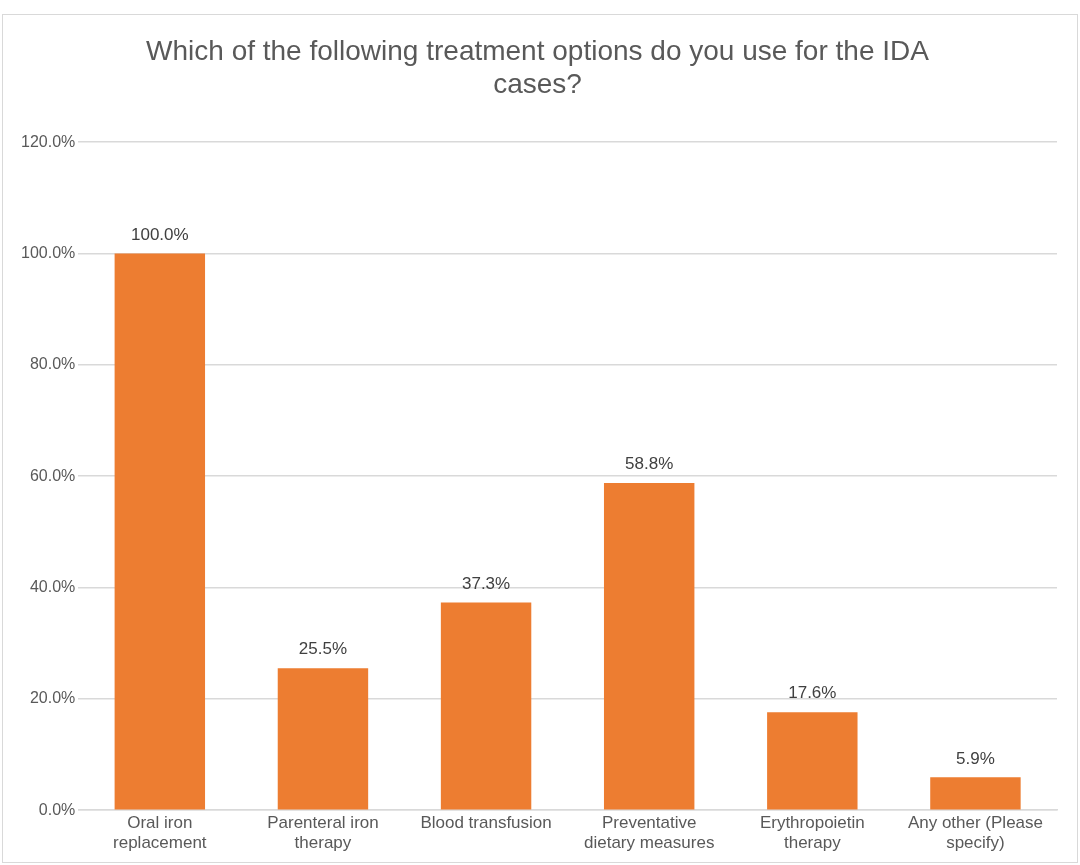 This screenshot has width=1080, height=865. I want to click on y-tick-label: 120.0%, so click(48, 141).